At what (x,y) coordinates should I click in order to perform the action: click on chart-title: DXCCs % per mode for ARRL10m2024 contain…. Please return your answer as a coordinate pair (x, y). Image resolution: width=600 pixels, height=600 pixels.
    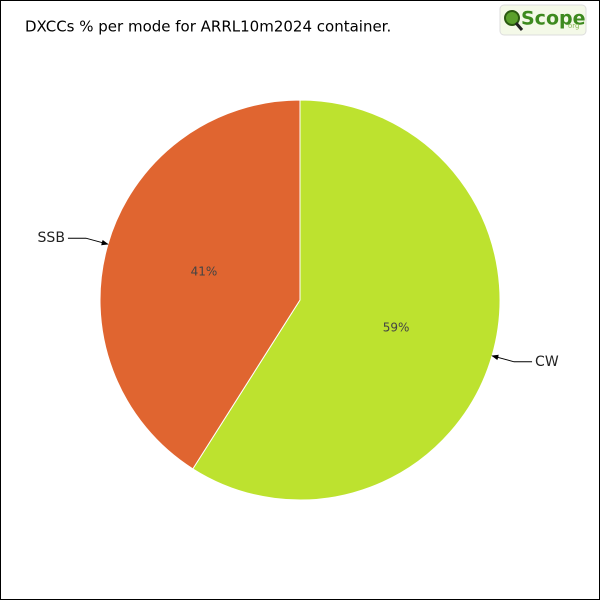
    Looking at the image, I should click on (208, 27).